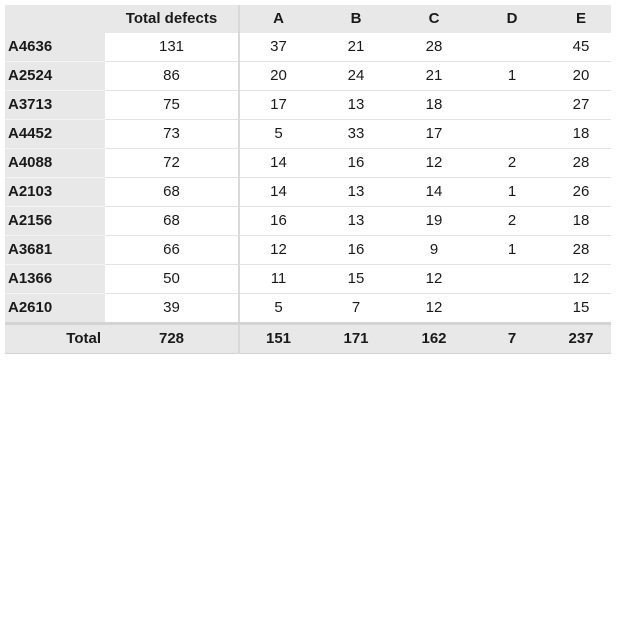 This screenshot has height=640, width=640. I want to click on total-cell-a: 151, so click(278, 338).